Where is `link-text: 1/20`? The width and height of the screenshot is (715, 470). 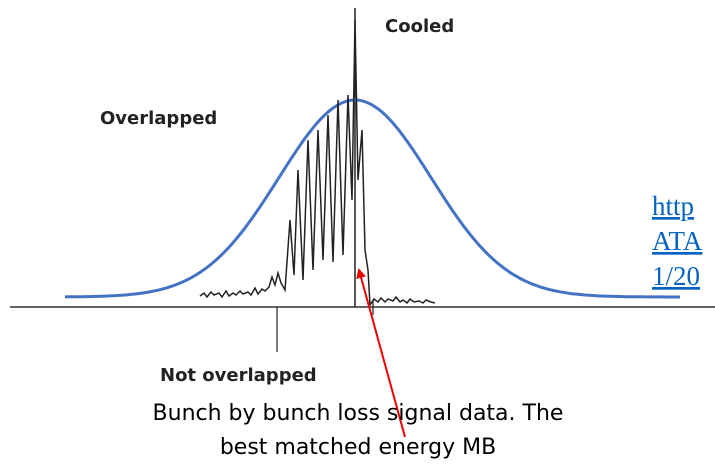
link-text: 1/20 is located at coordinates (676, 276).